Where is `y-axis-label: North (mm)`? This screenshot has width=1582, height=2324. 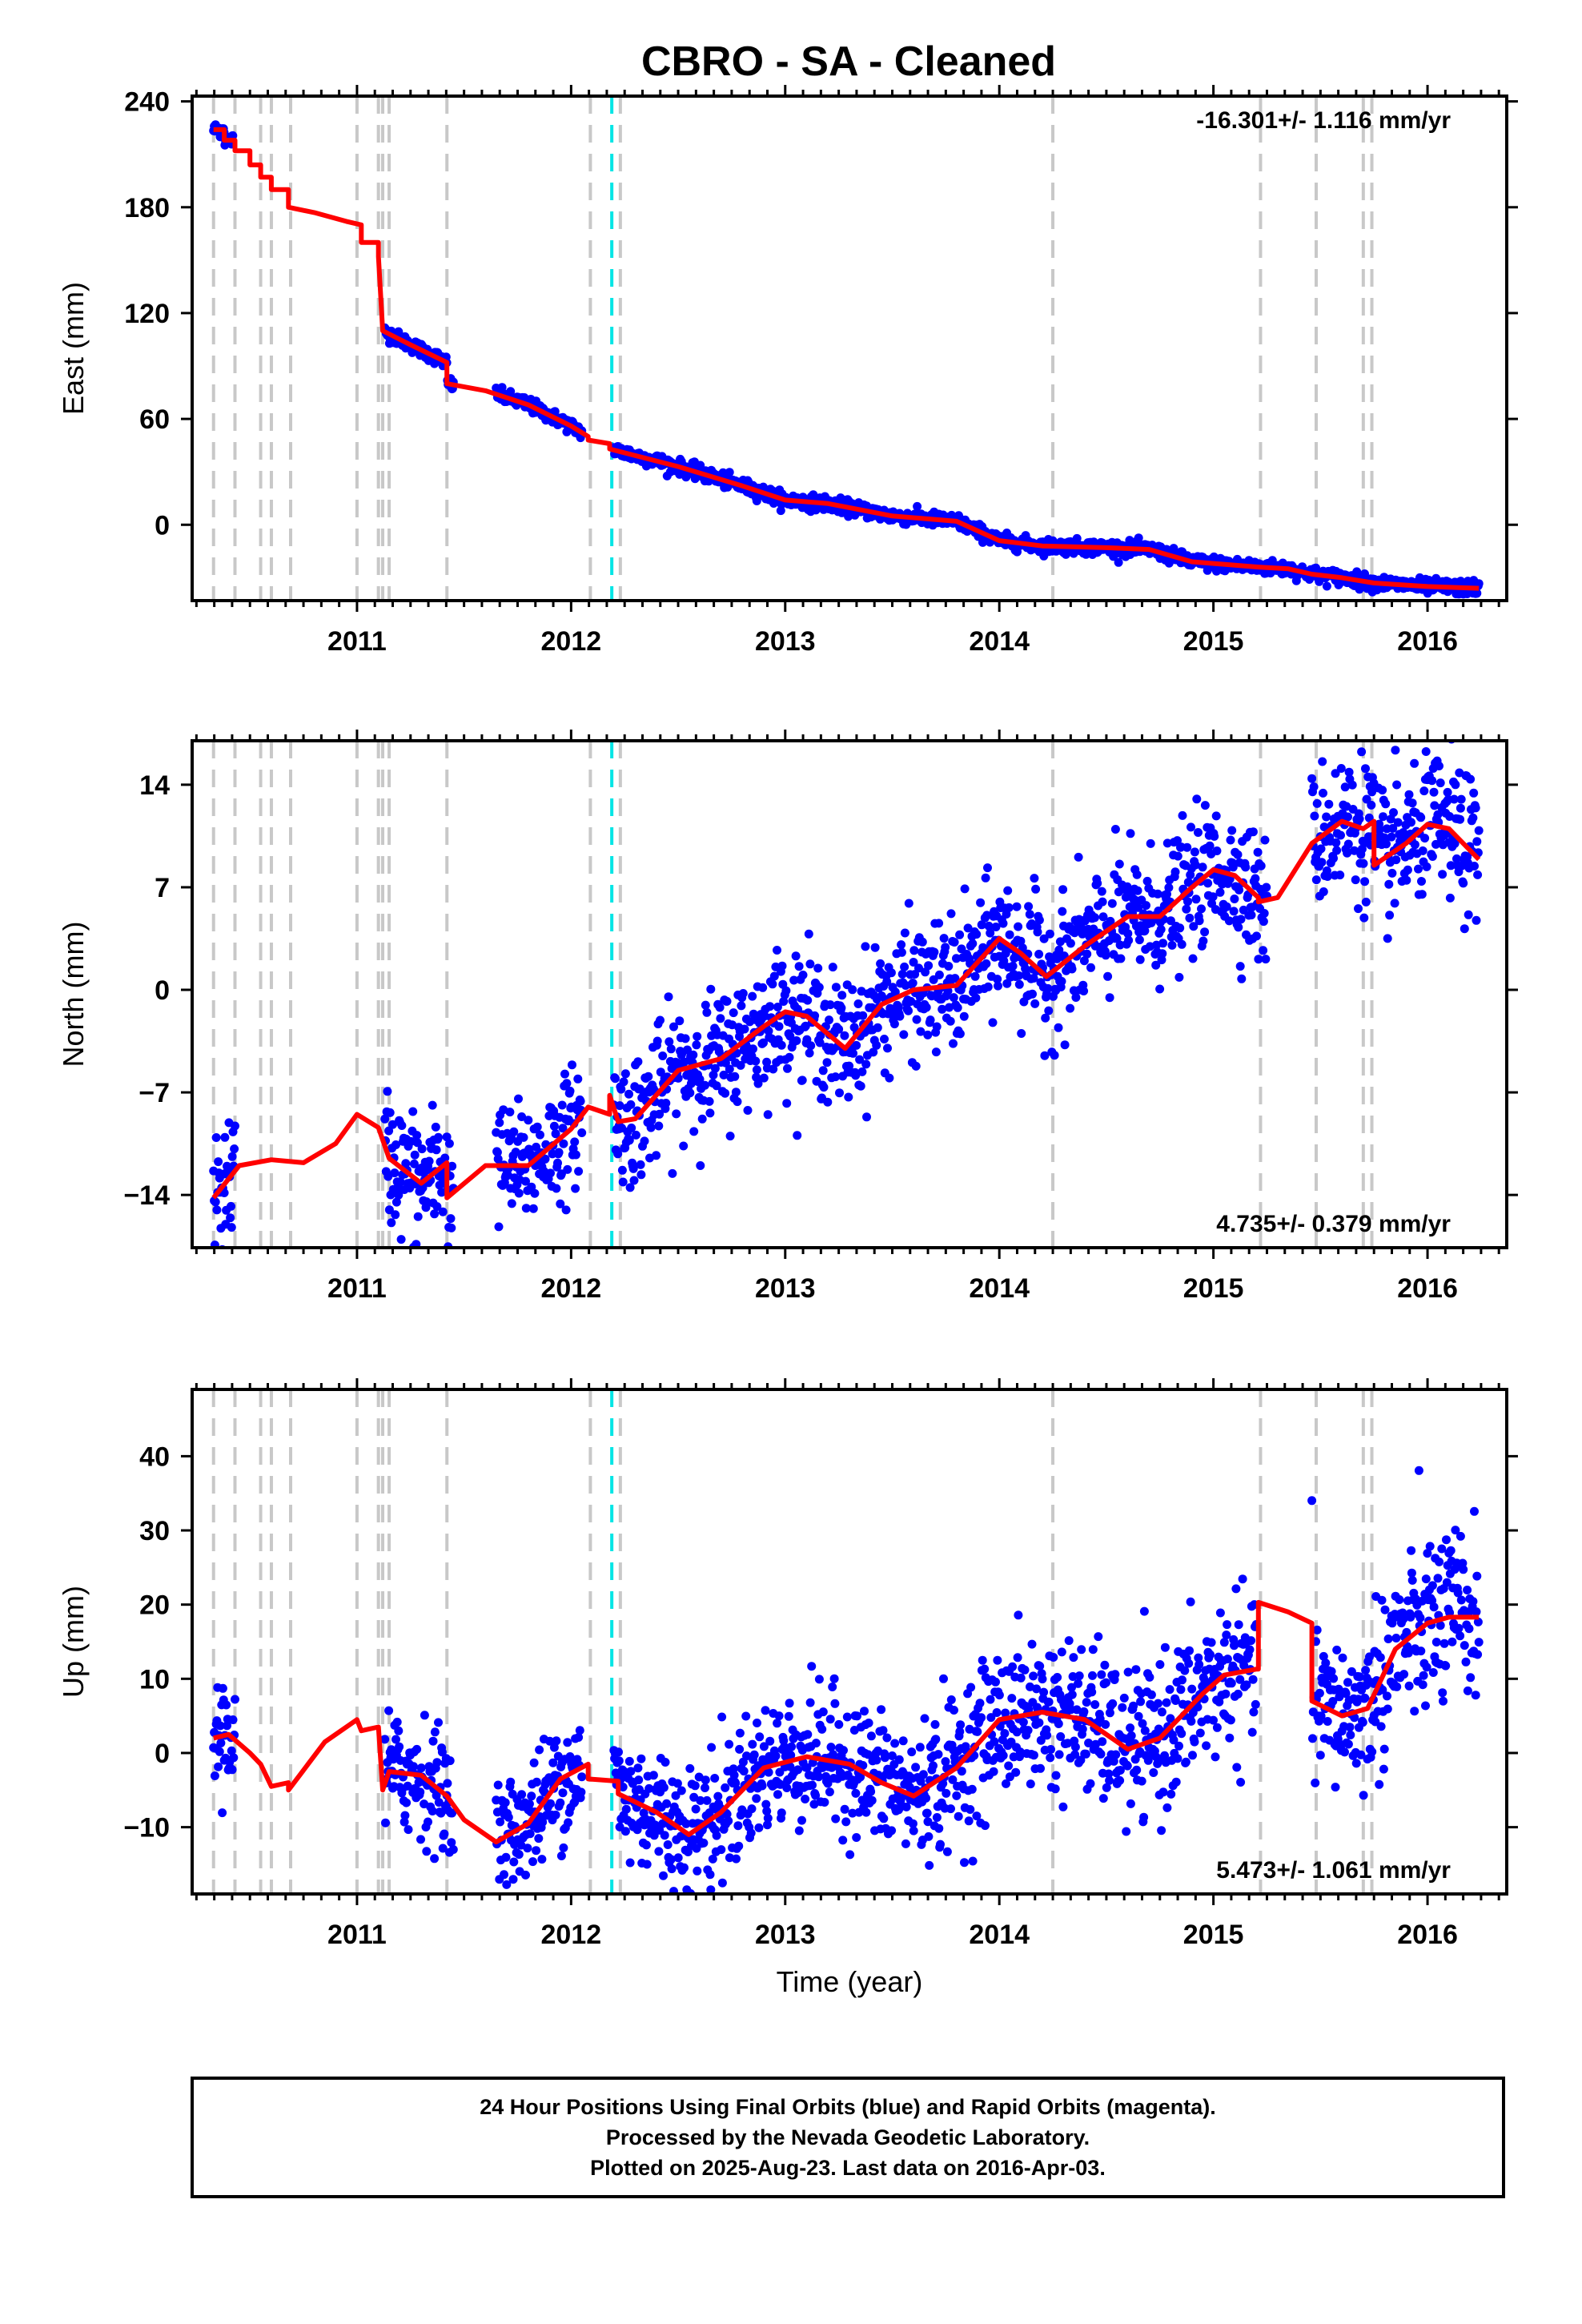 y-axis-label: North (mm) is located at coordinates (74, 995).